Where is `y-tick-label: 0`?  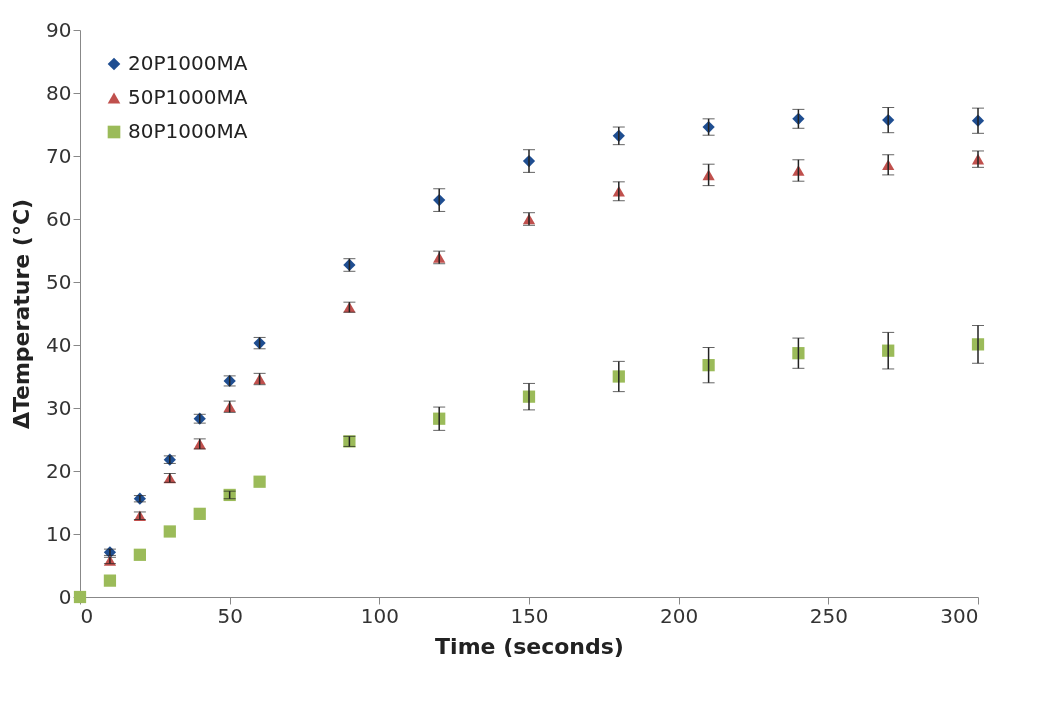
y-tick-label: 0 is located at coordinates (65, 596).